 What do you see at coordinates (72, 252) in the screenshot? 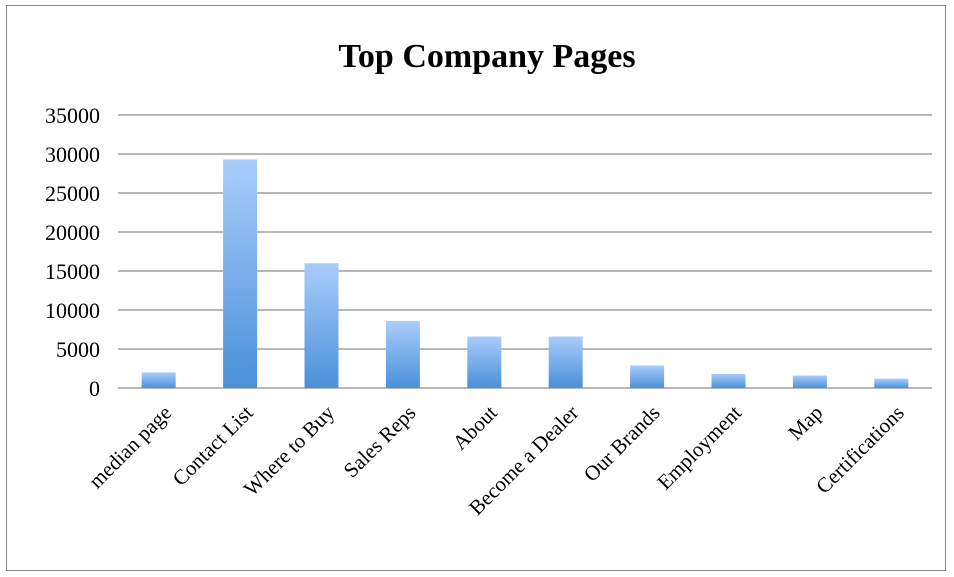
I see `y-axis-ticks: 0 5000 10000 15000 20000 25000 30000 35000` at bounding box center [72, 252].